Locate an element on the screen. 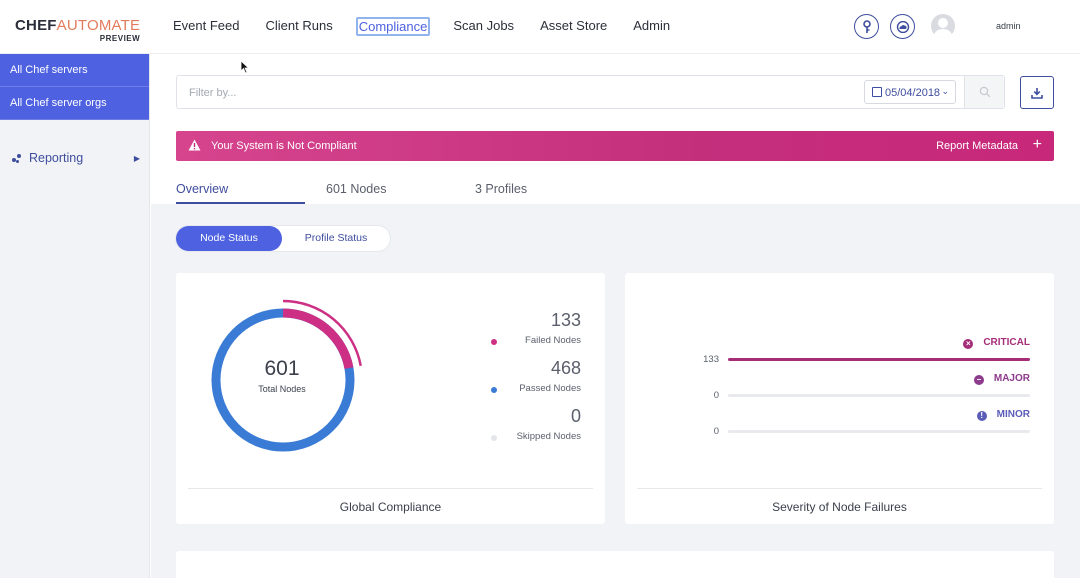 The image size is (1080, 578). major-minus-icon: − is located at coordinates (978, 380).